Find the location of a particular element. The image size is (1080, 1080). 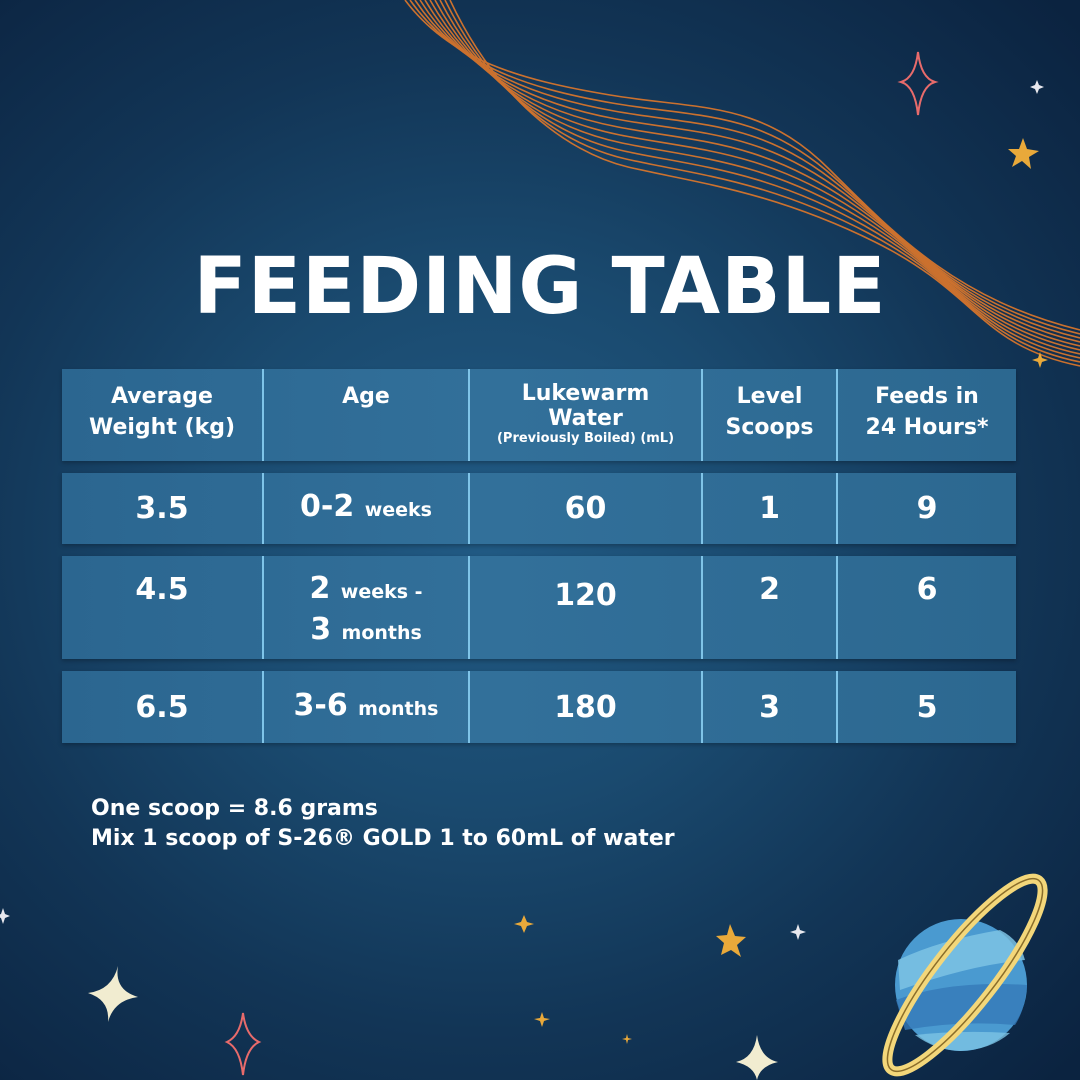

note-scoop-weight: One scoop = 8.6 grams is located at coordinates (234, 808).